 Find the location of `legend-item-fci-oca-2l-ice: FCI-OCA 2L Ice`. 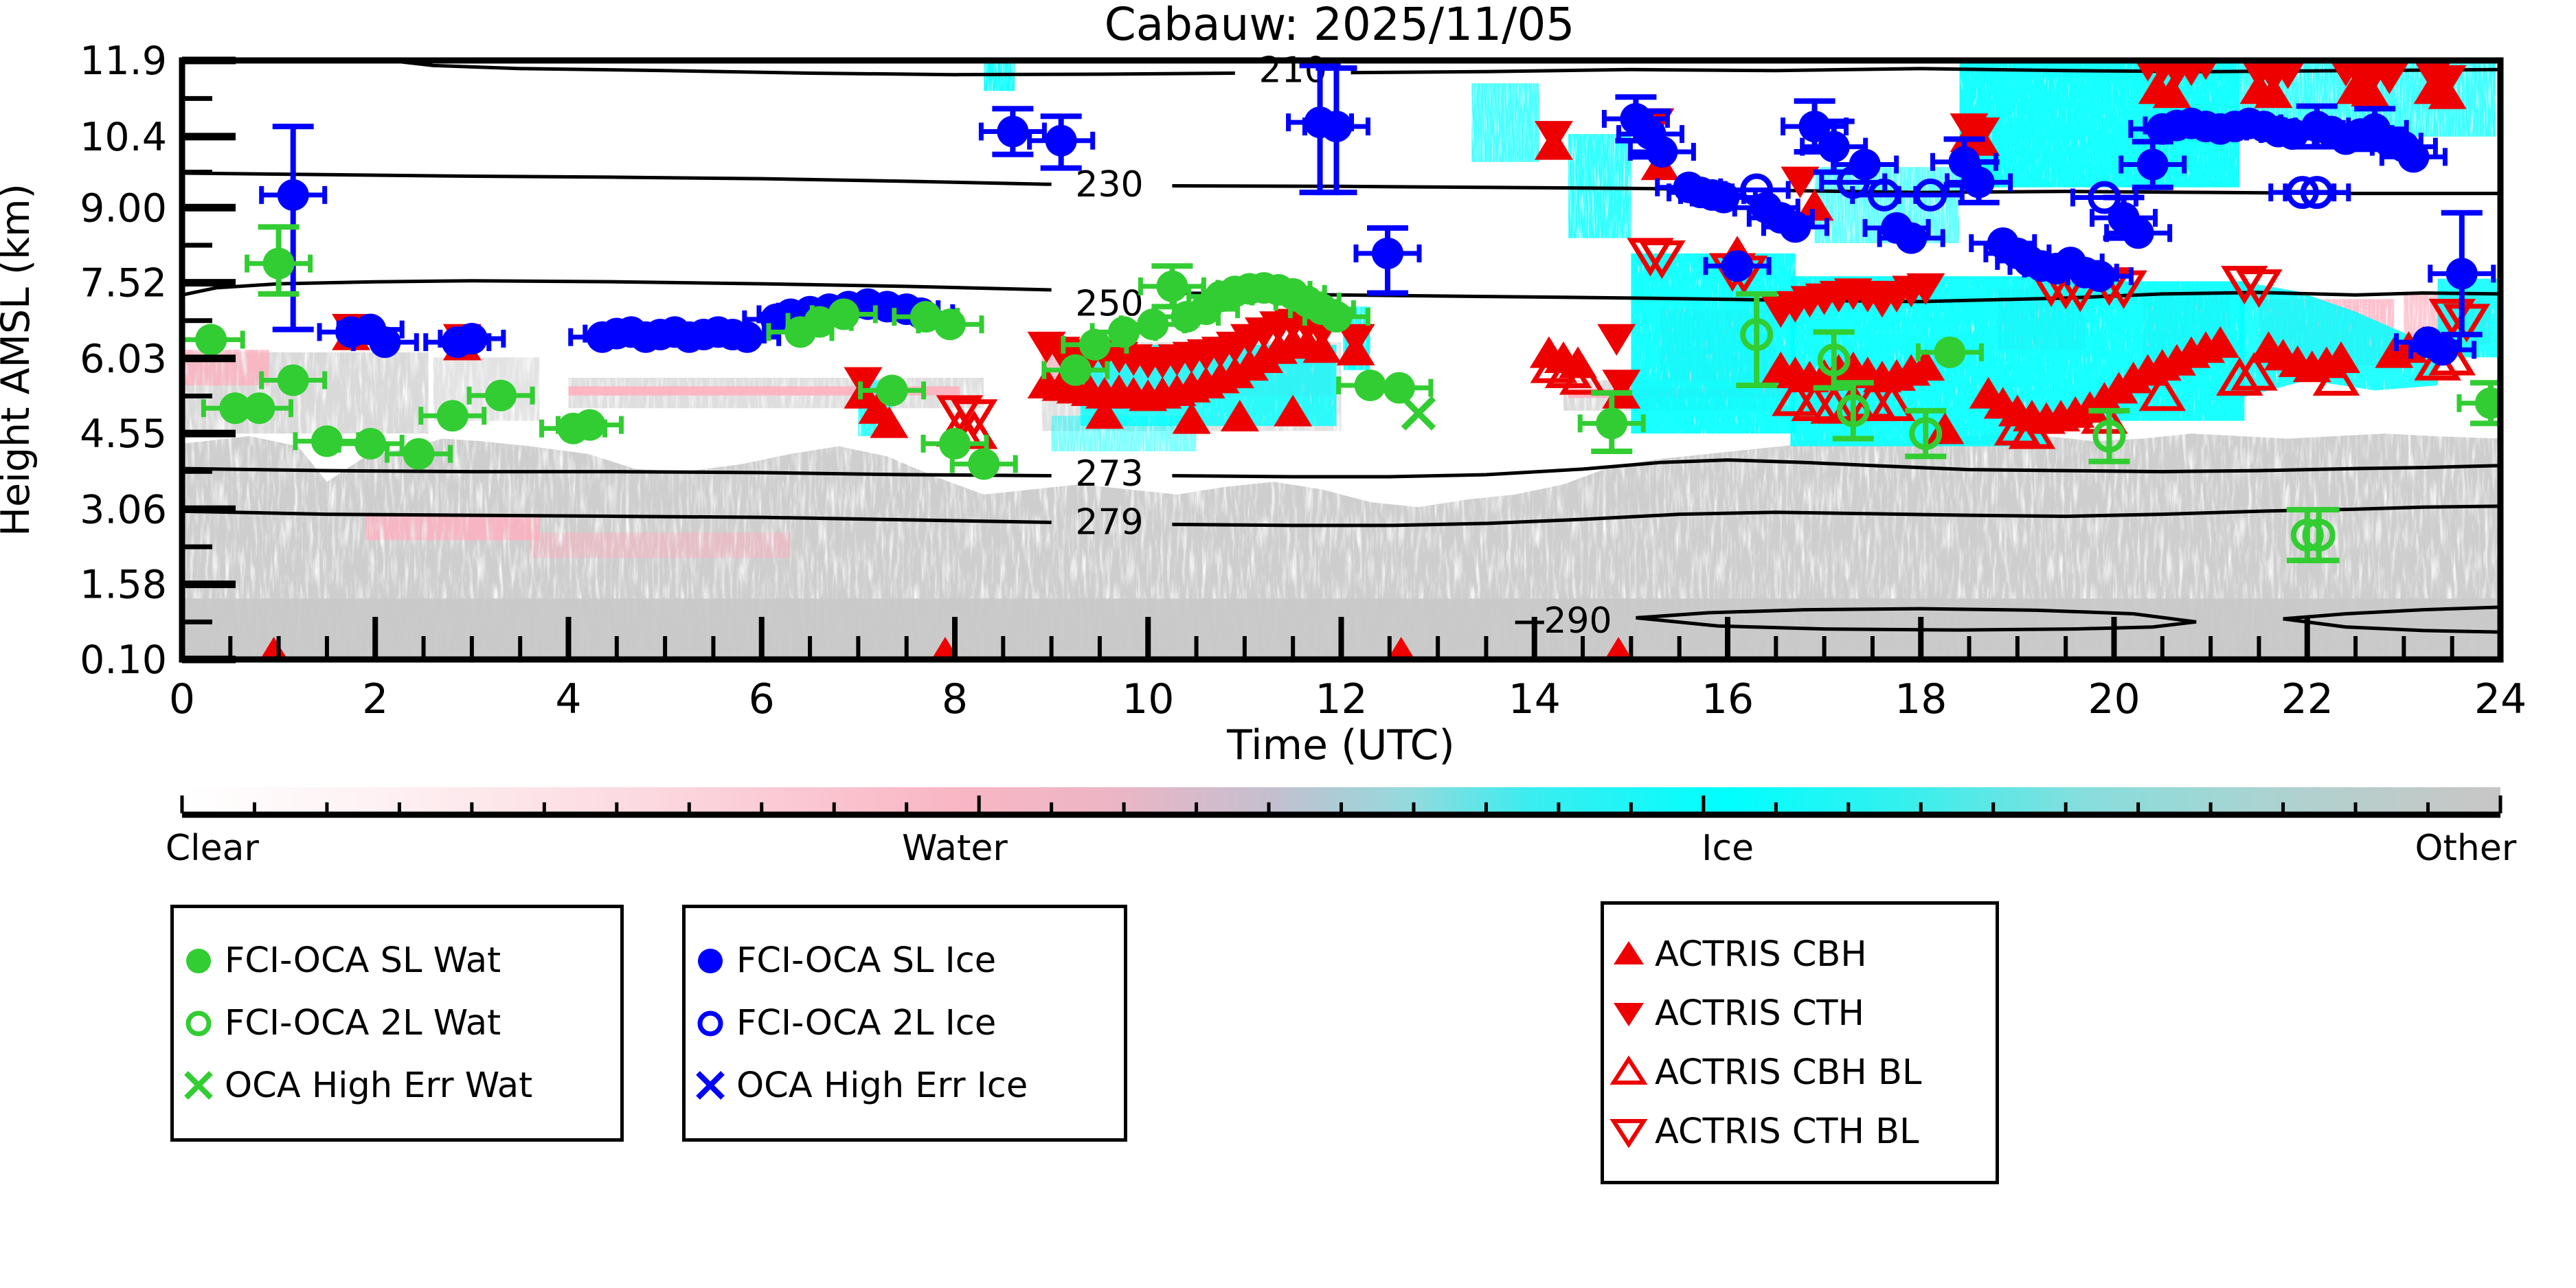

legend-item-fci-oca-2l-ice: FCI-OCA 2L Ice is located at coordinates (904, 1023).